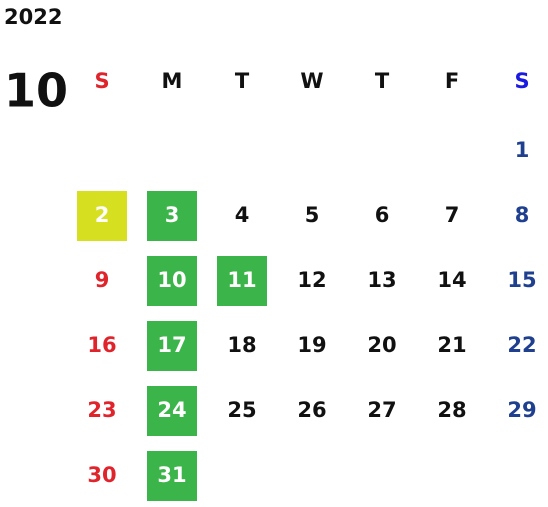 The width and height of the screenshot is (548, 507). Describe the element at coordinates (311, 410) in the screenshot. I see `day-number: 26` at that location.